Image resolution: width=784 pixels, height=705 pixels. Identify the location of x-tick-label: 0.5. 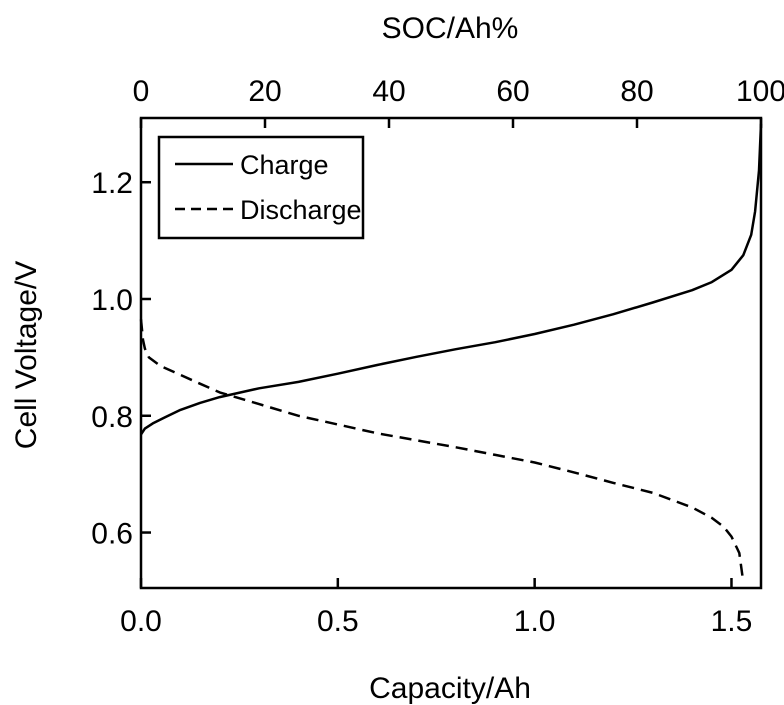
(338, 621).